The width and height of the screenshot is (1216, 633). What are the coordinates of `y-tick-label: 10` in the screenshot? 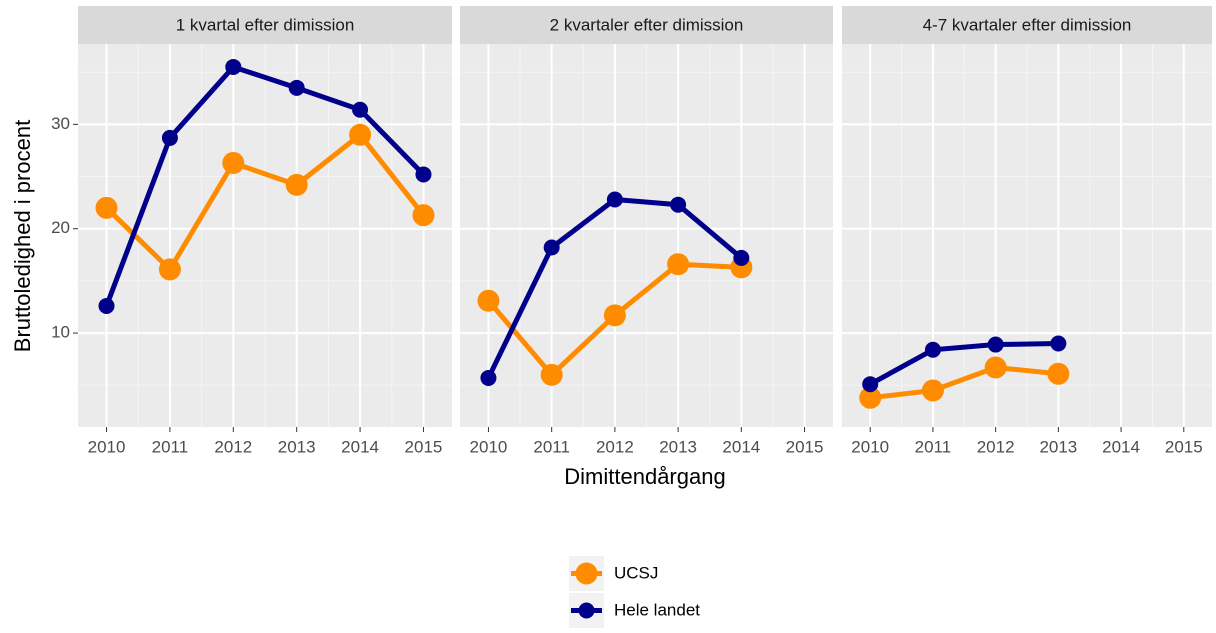 It's located at (60, 332).